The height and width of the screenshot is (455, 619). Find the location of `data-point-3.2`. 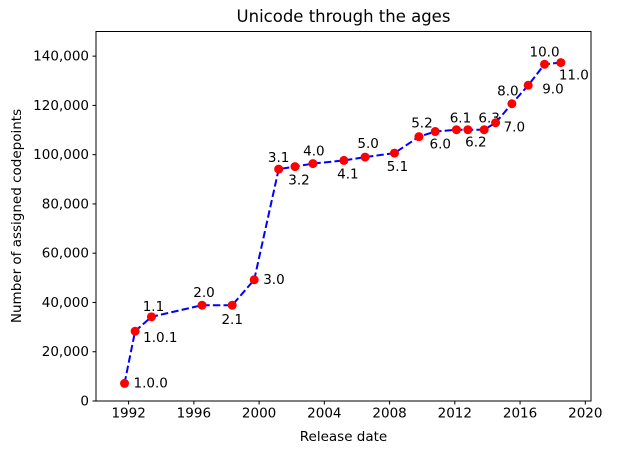

data-point-3.2 is located at coordinates (295, 167).